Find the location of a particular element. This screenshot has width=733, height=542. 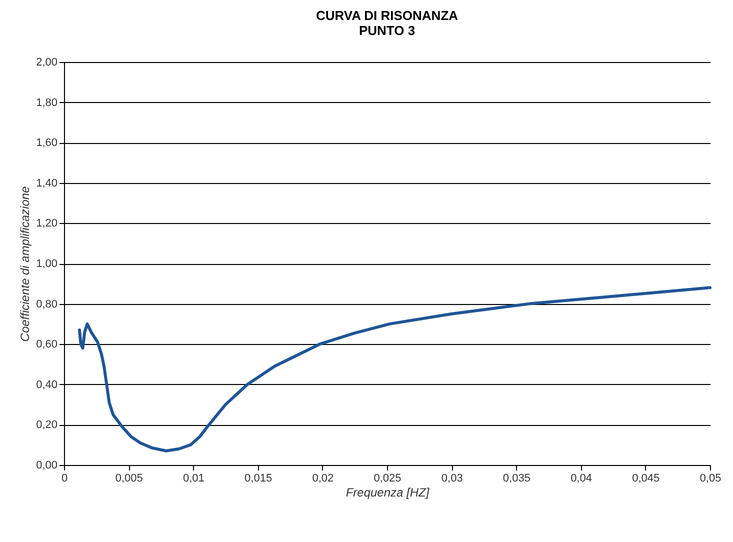

y-tick-label: 2,00 is located at coordinates (47, 62).